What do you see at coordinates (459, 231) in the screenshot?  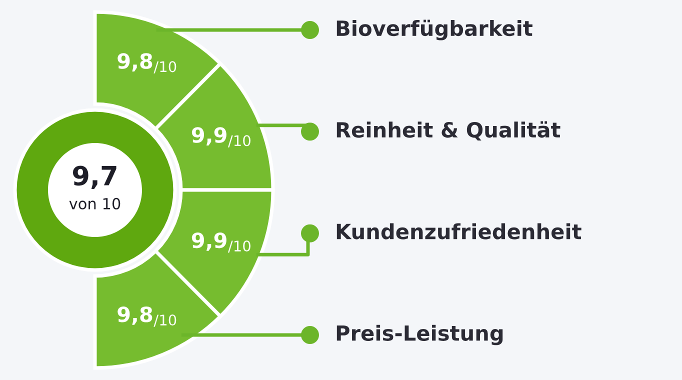 I see `category-label: Kundenzufriedenheit` at bounding box center [459, 231].